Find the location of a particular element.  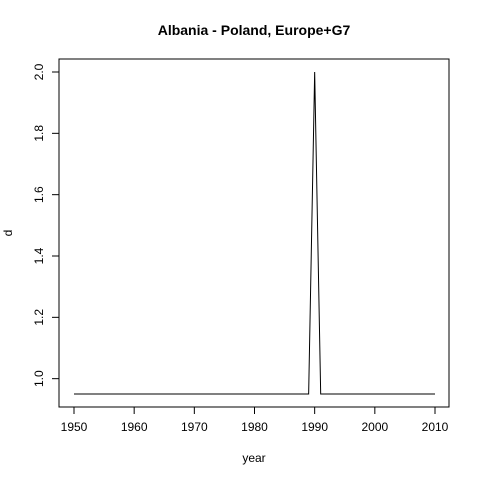

x-tick-label: 1980 is located at coordinates (254, 427).